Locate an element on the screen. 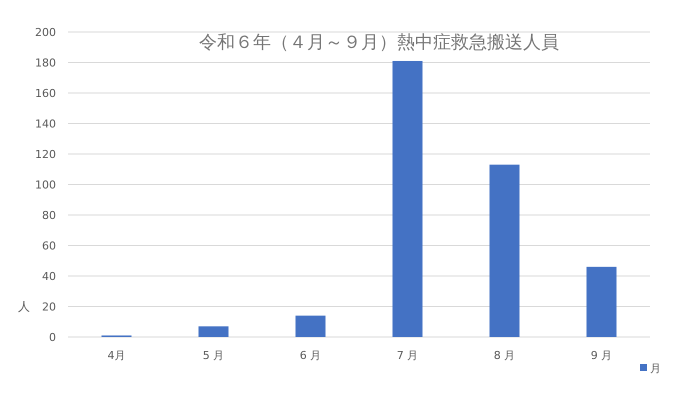 This screenshot has height=399, width=690. x-tick-label: 6 月 is located at coordinates (311, 355).